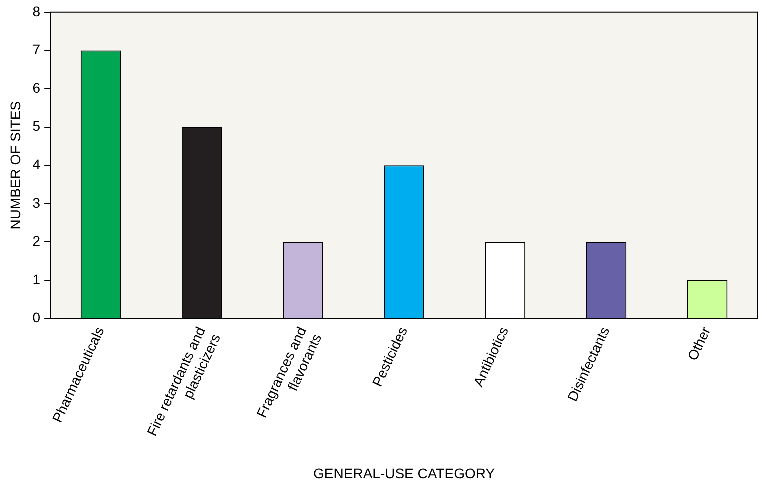 Image resolution: width=767 pixels, height=491 pixels. Describe the element at coordinates (36, 11) in the screenshot. I see `y-tick-label: 8` at that location.